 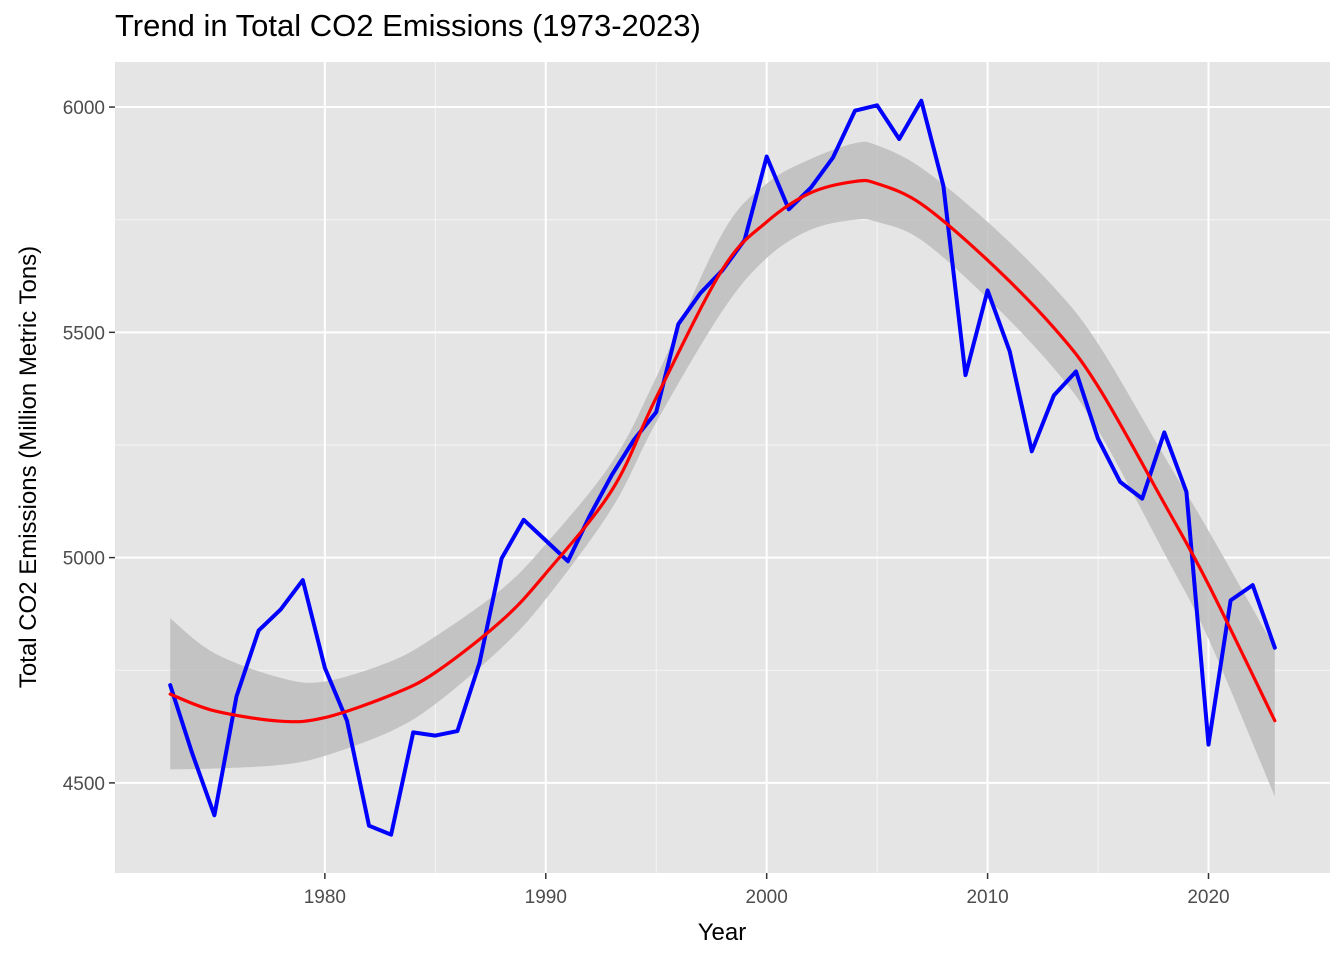 I want to click on y-axis: 4500 5000 5500 6000, so click(x=89, y=446).